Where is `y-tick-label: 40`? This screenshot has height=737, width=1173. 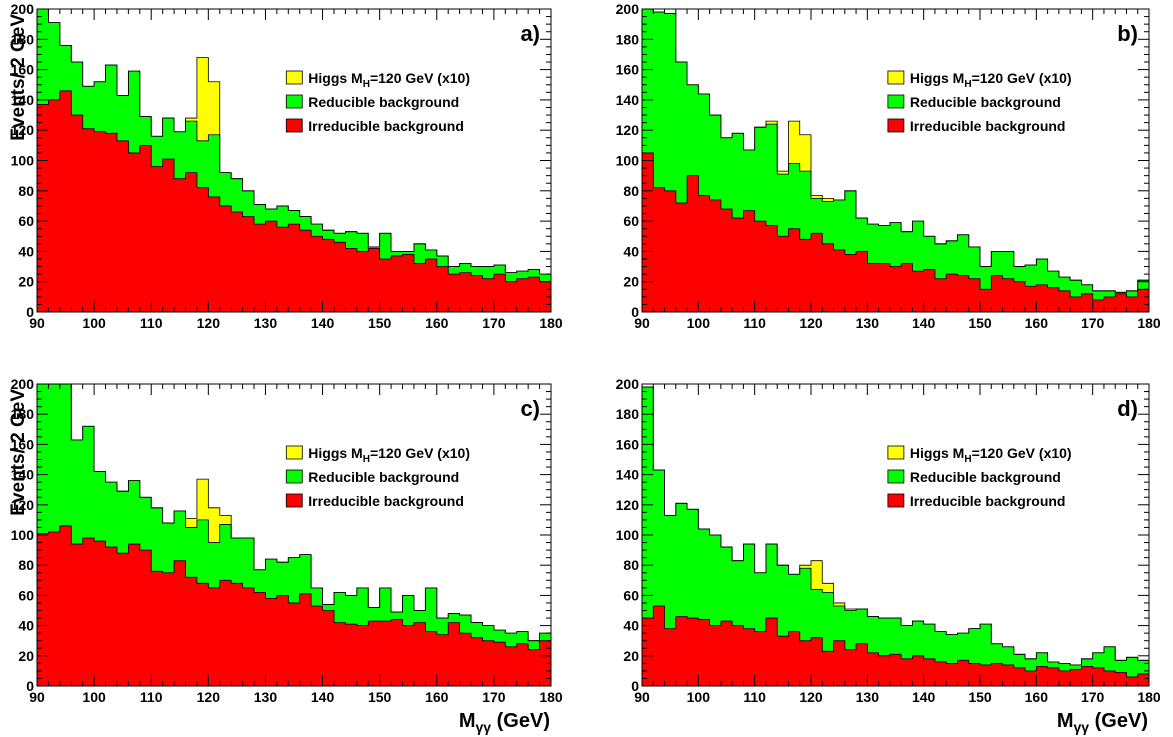 y-tick-label: 40 is located at coordinates (631, 251).